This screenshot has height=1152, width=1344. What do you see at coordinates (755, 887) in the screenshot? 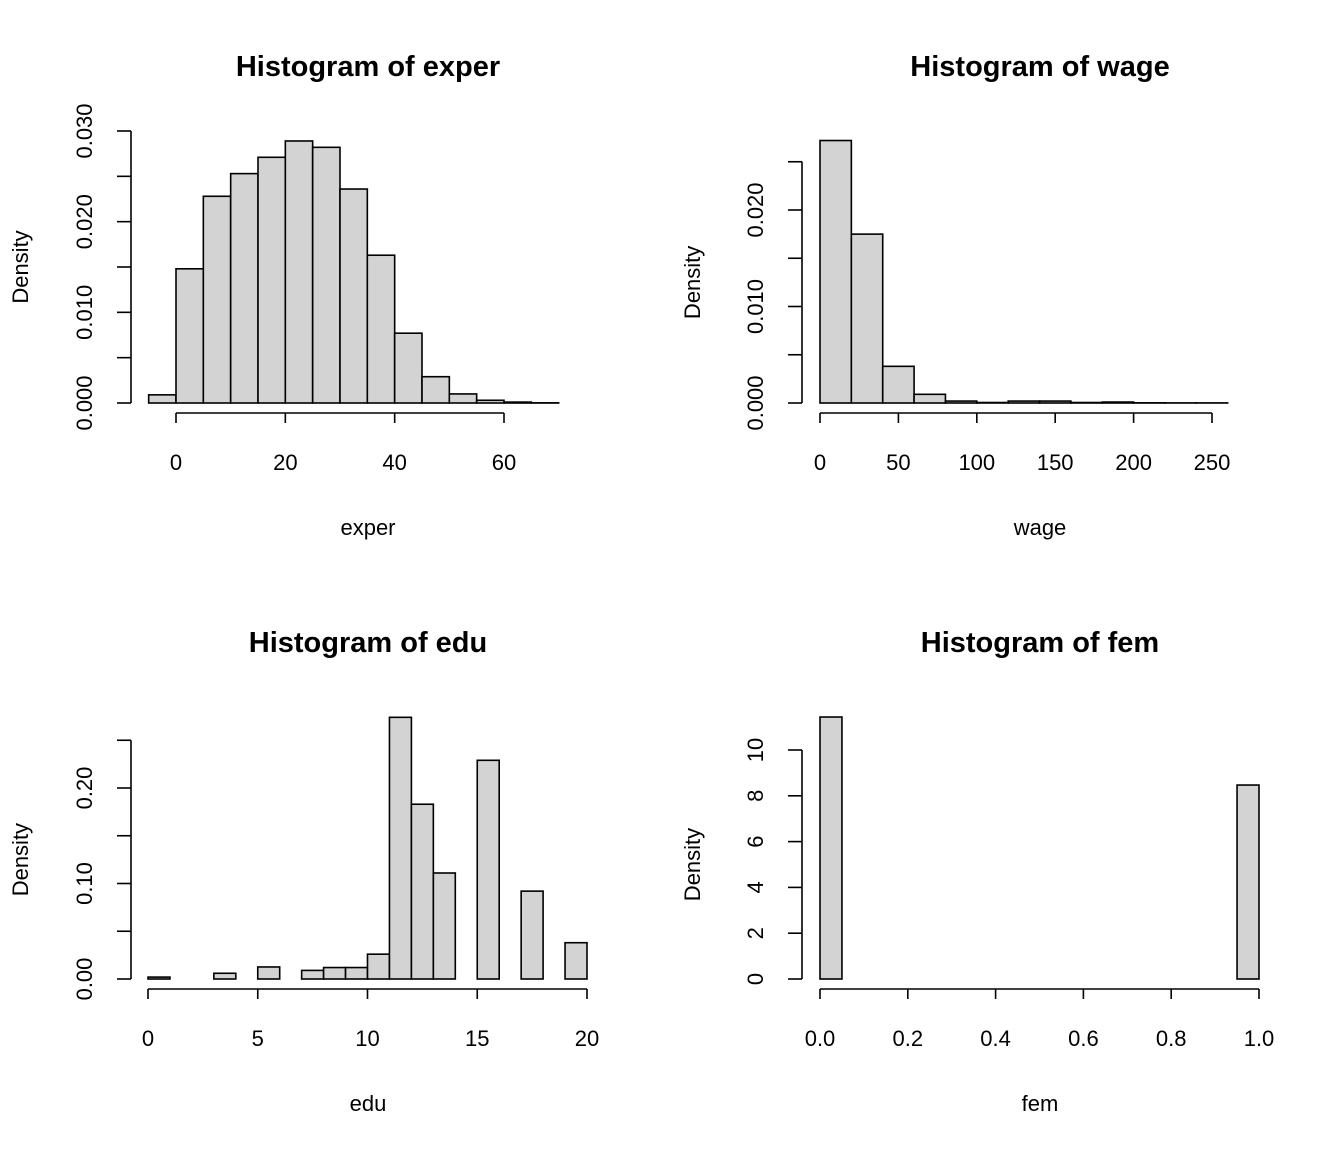
I see `y-tick-label: 4` at bounding box center [755, 887].